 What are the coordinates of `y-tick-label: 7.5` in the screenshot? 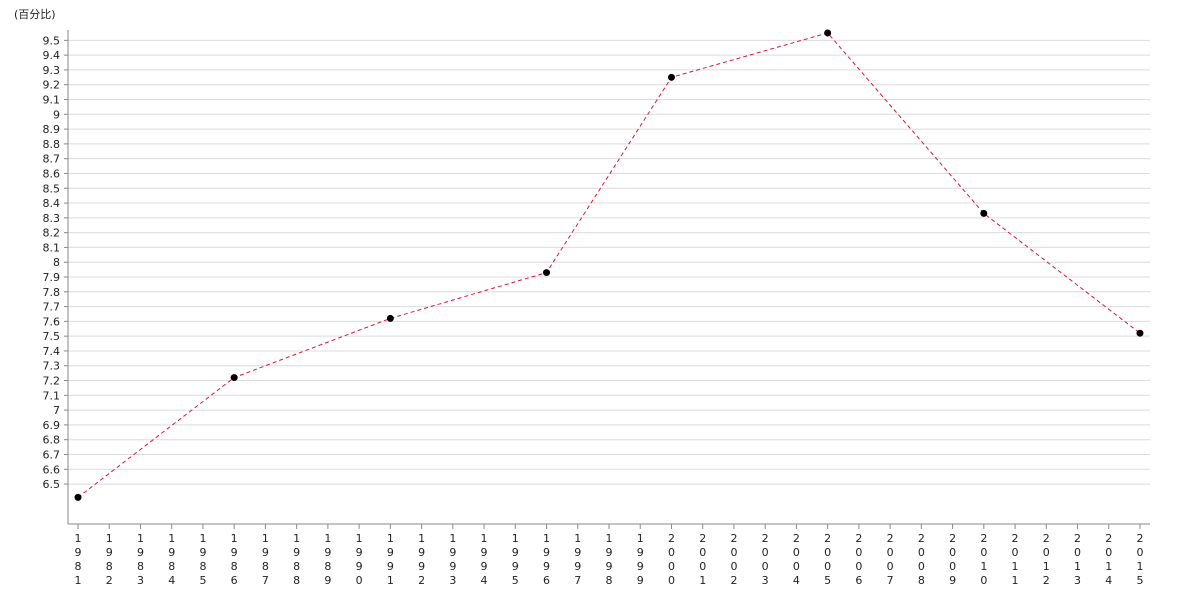 It's located at (52, 336).